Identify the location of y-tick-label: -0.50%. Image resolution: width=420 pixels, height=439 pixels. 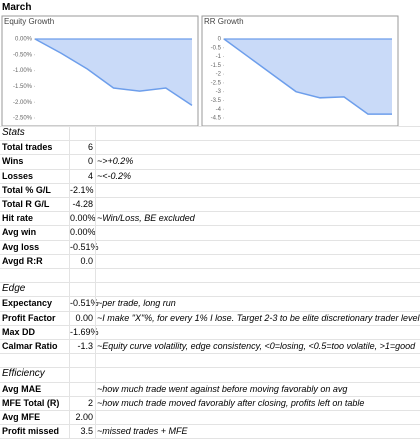
(23, 55).